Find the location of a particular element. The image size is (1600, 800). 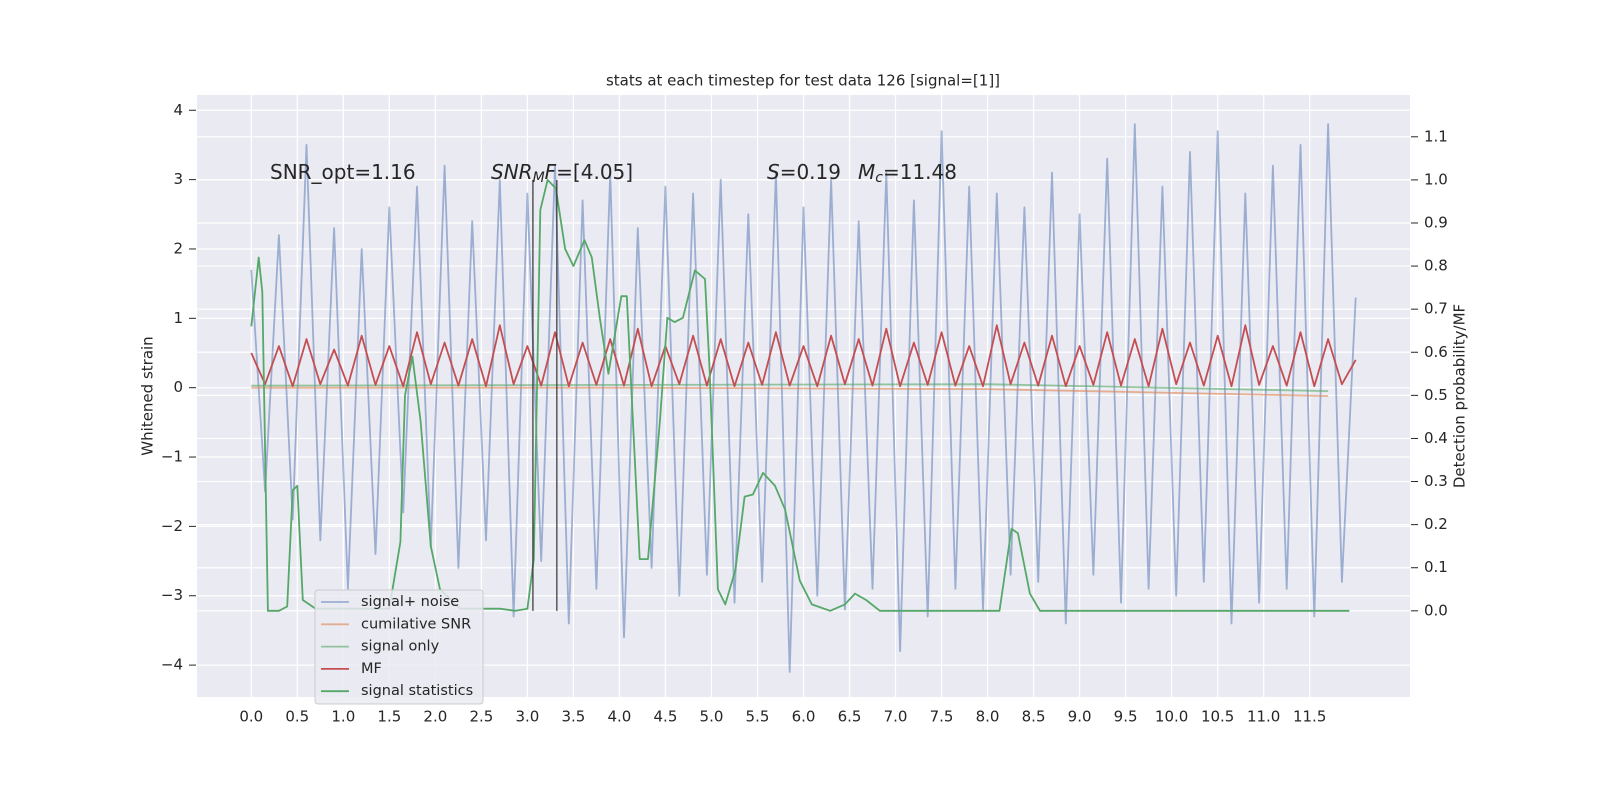

y2-tick-label: 0.0 is located at coordinates (1436, 610).